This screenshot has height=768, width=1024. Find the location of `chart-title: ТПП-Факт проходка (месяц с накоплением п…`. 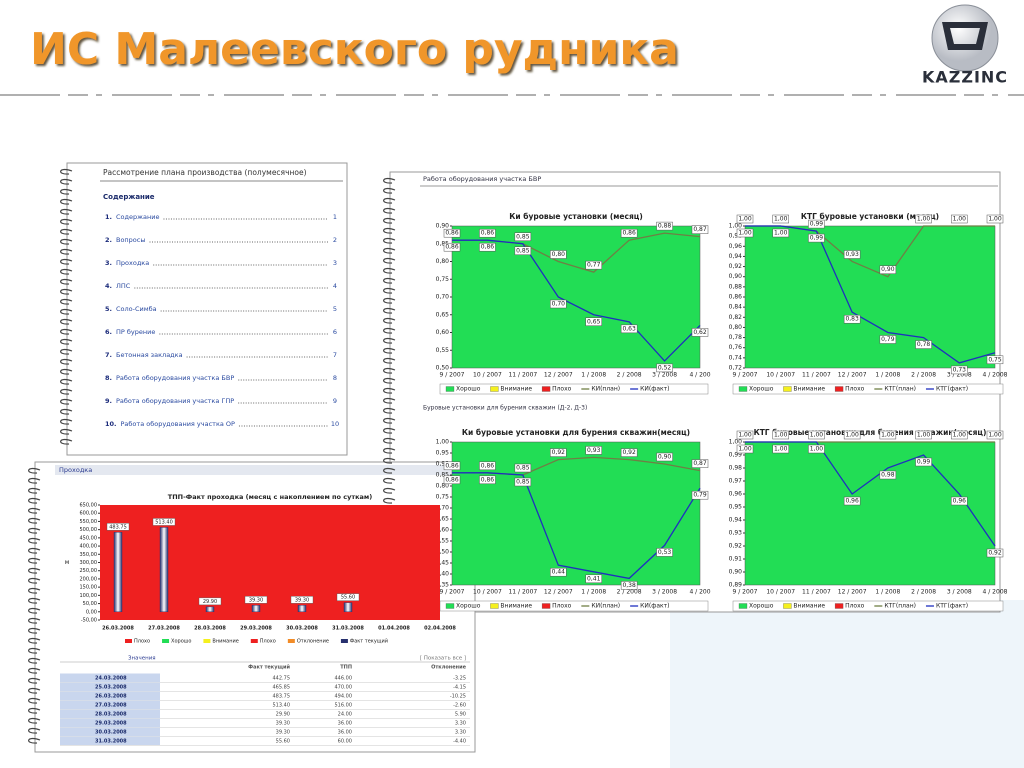

chart-title: ТПП-Факт проходка (месяц с накоплением п… is located at coordinates (270, 497).